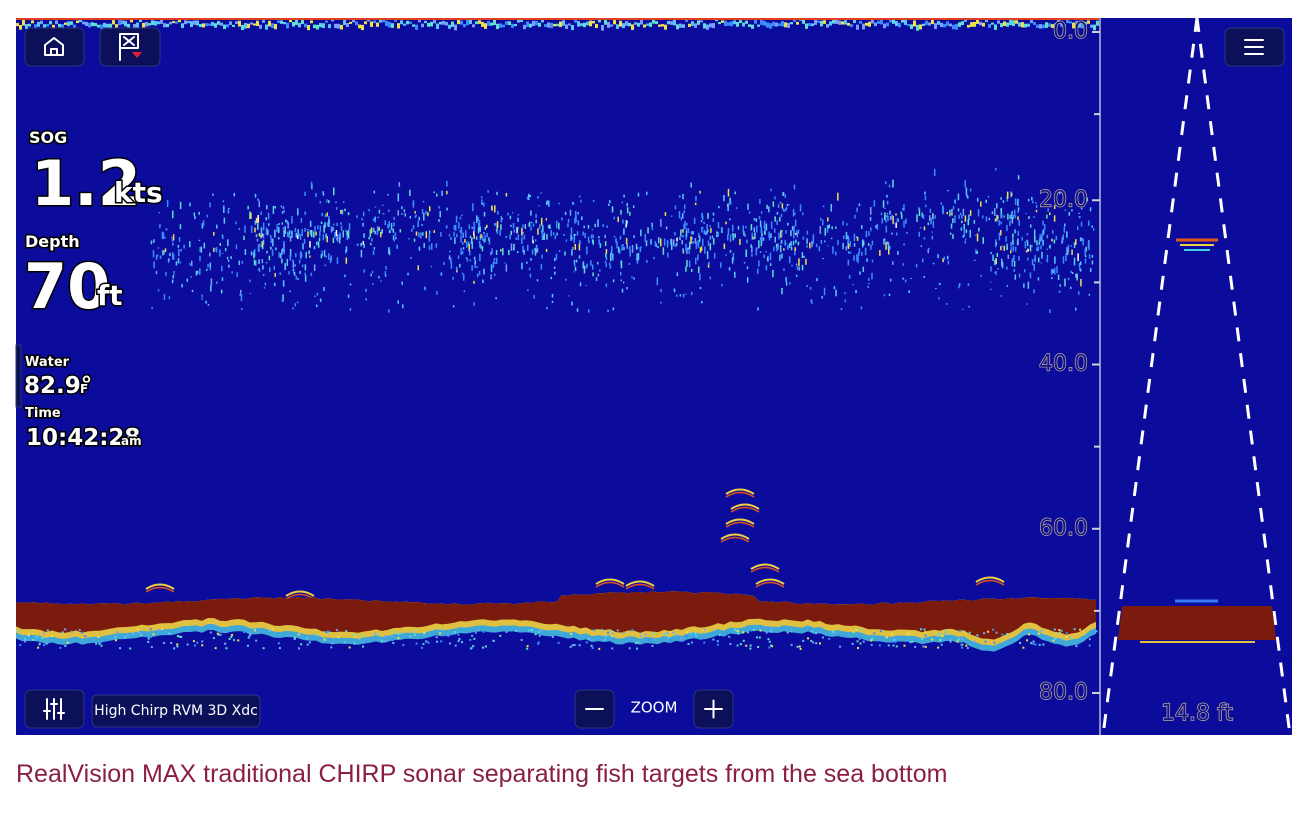 Image resolution: width=1313 pixels, height=828 pixels. What do you see at coordinates (84, 389) in the screenshot?
I see `readout-unit: F` at bounding box center [84, 389].